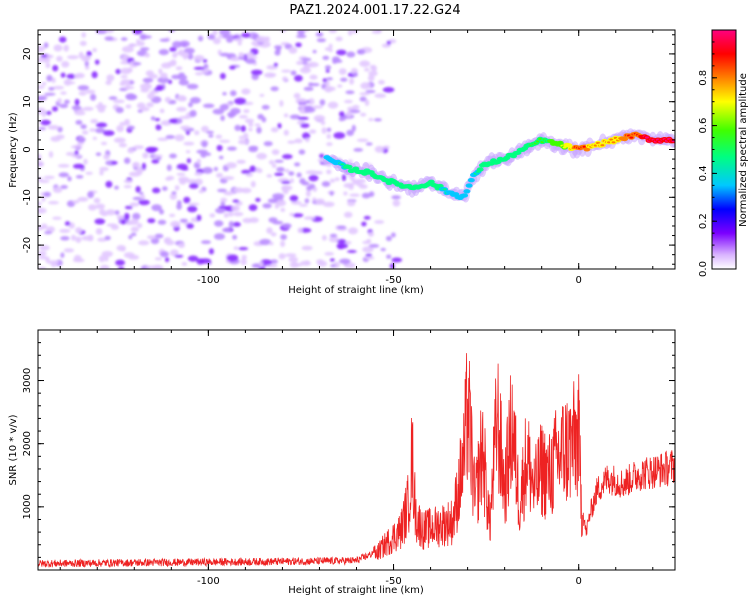 The height and width of the screenshot is (600, 750). I want to click on snr-ylabel: SNR (10 * v/v), so click(13, 449).